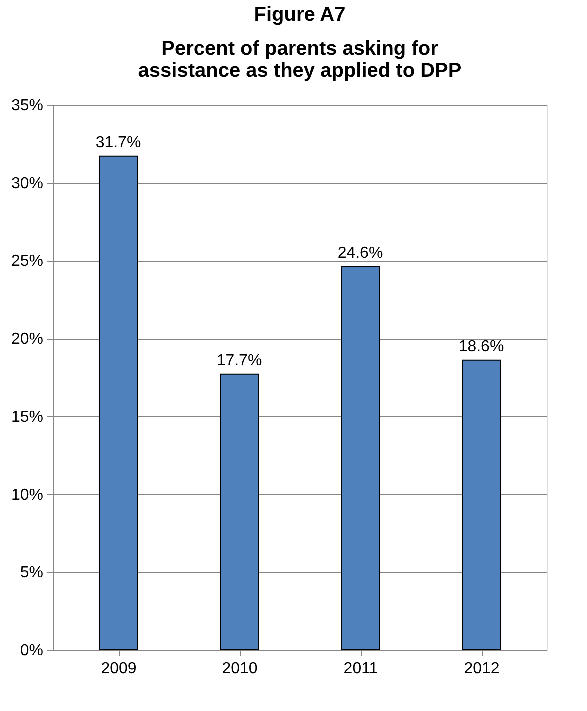 The height and width of the screenshot is (711, 587). I want to click on data-label: 24.6%, so click(361, 253).